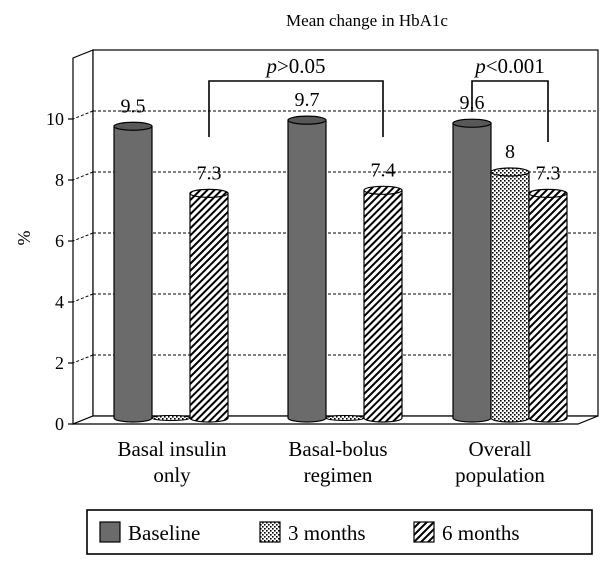  Describe the element at coordinates (383, 170) in the screenshot. I see `data-label: 7.4` at that location.